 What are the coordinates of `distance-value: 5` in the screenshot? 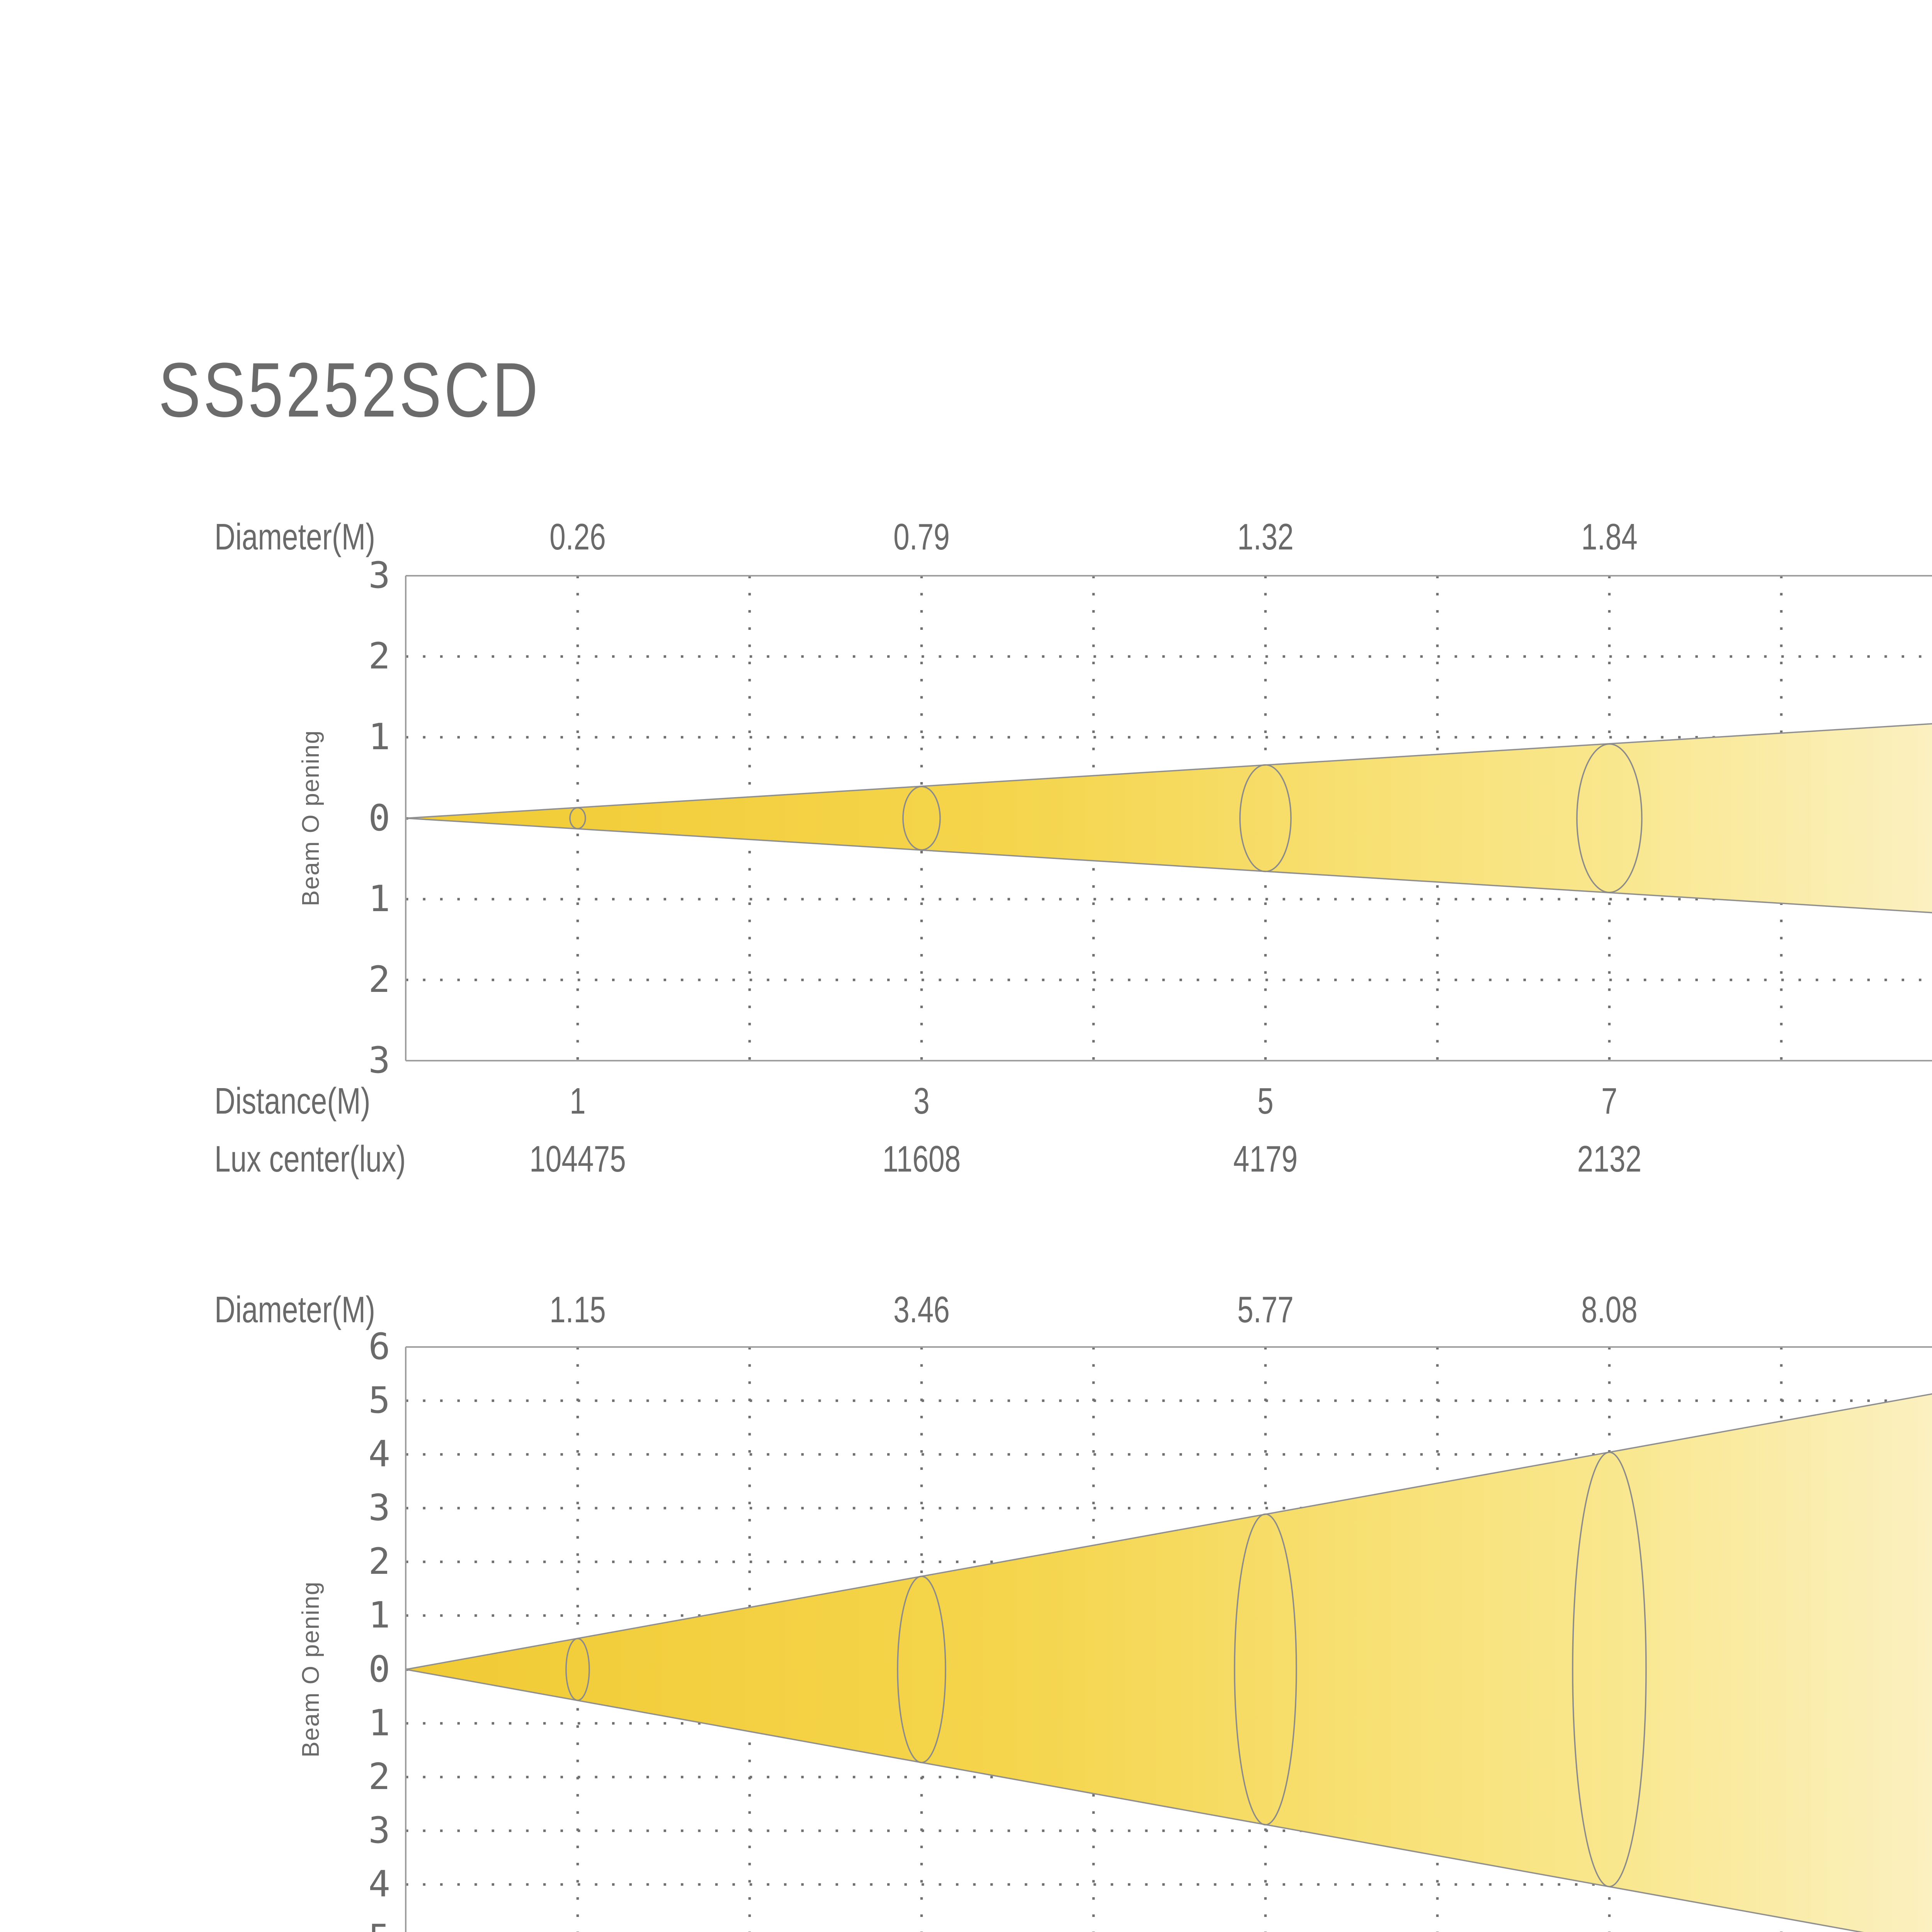 It's located at (1265, 1101).